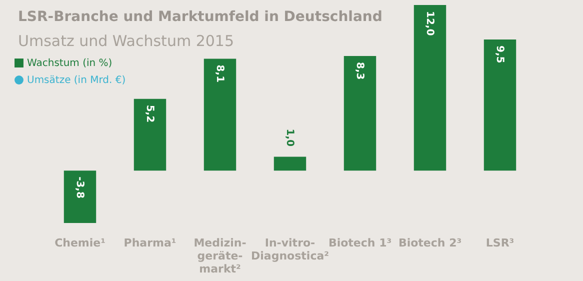  Describe the element at coordinates (500, 243) in the screenshot. I see `x-tick-label: LSR³` at that location.